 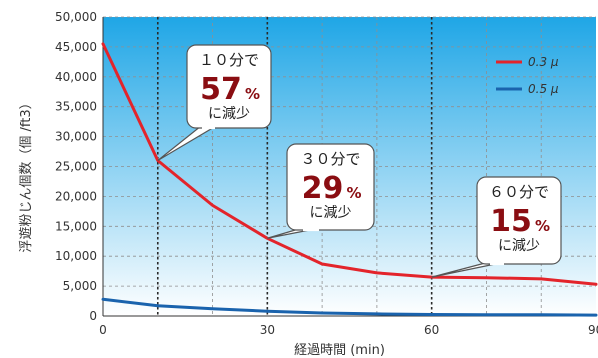 I want to click on y-tick-label: 20,000, so click(x=76, y=196).